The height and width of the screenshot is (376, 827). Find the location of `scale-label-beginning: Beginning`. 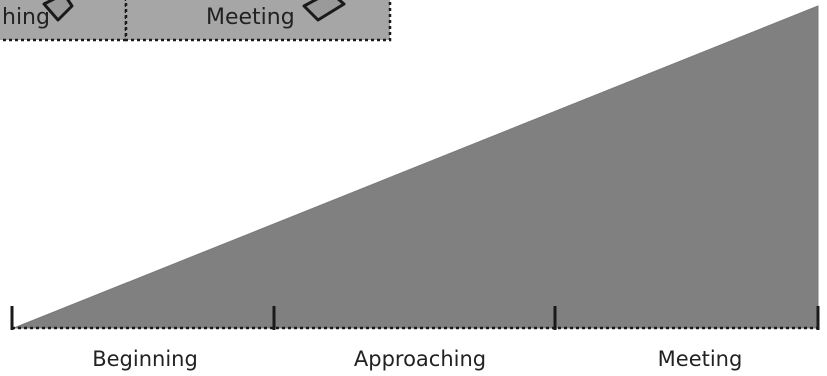

scale-label-beginning: Beginning is located at coordinates (145, 359).